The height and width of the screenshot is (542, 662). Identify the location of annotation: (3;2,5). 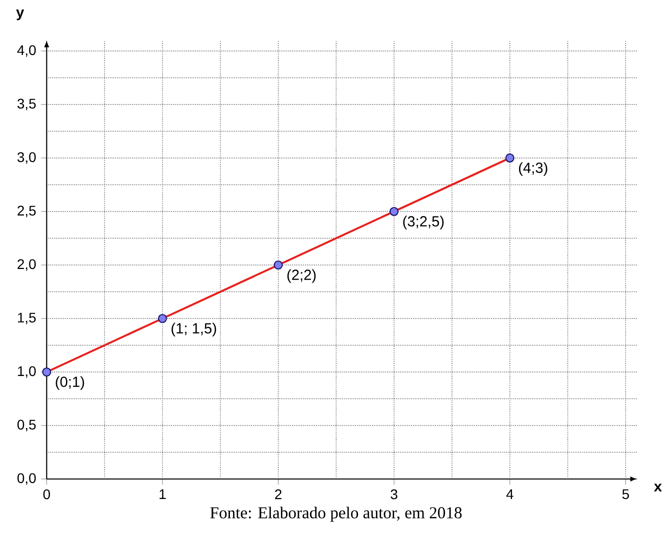
(423, 223).